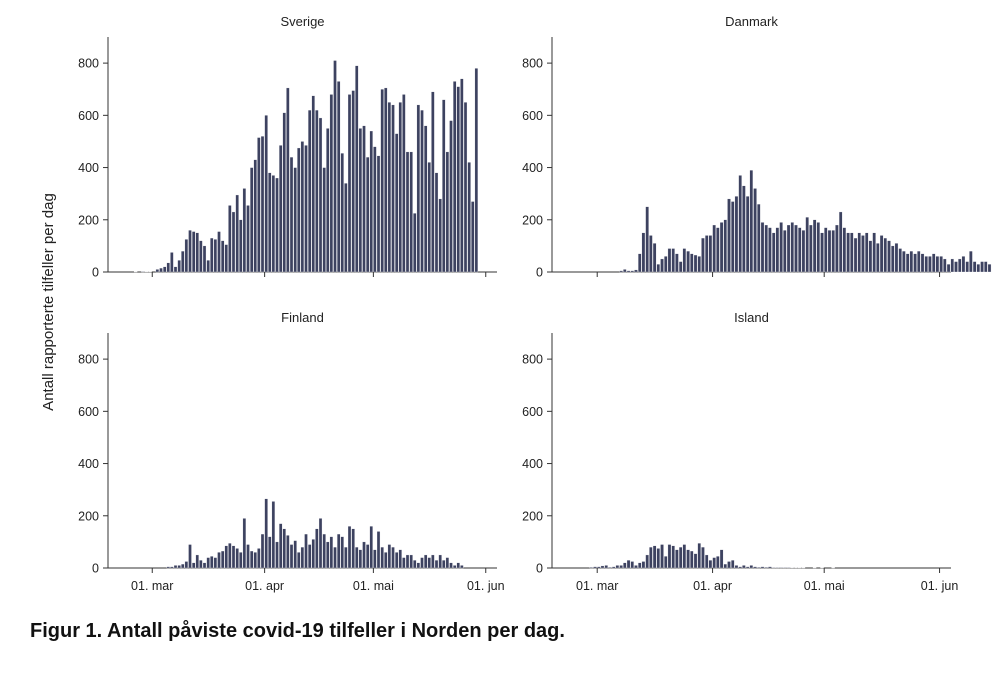  I want to click on x-tick-label: 01. mar, so click(597, 586).